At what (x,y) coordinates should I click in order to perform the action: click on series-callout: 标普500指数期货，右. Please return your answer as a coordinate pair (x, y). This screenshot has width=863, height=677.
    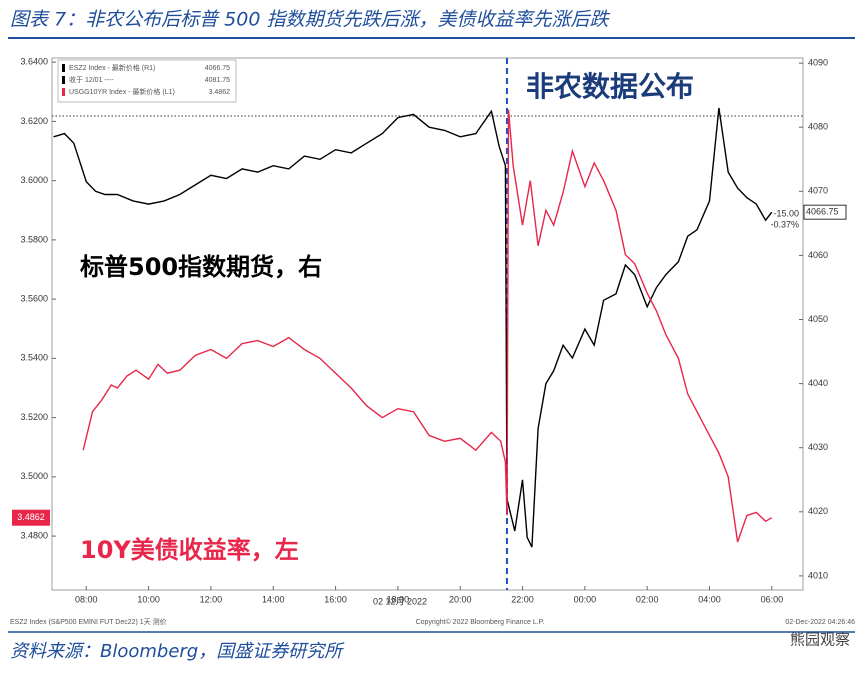
    Looking at the image, I should click on (201, 267).